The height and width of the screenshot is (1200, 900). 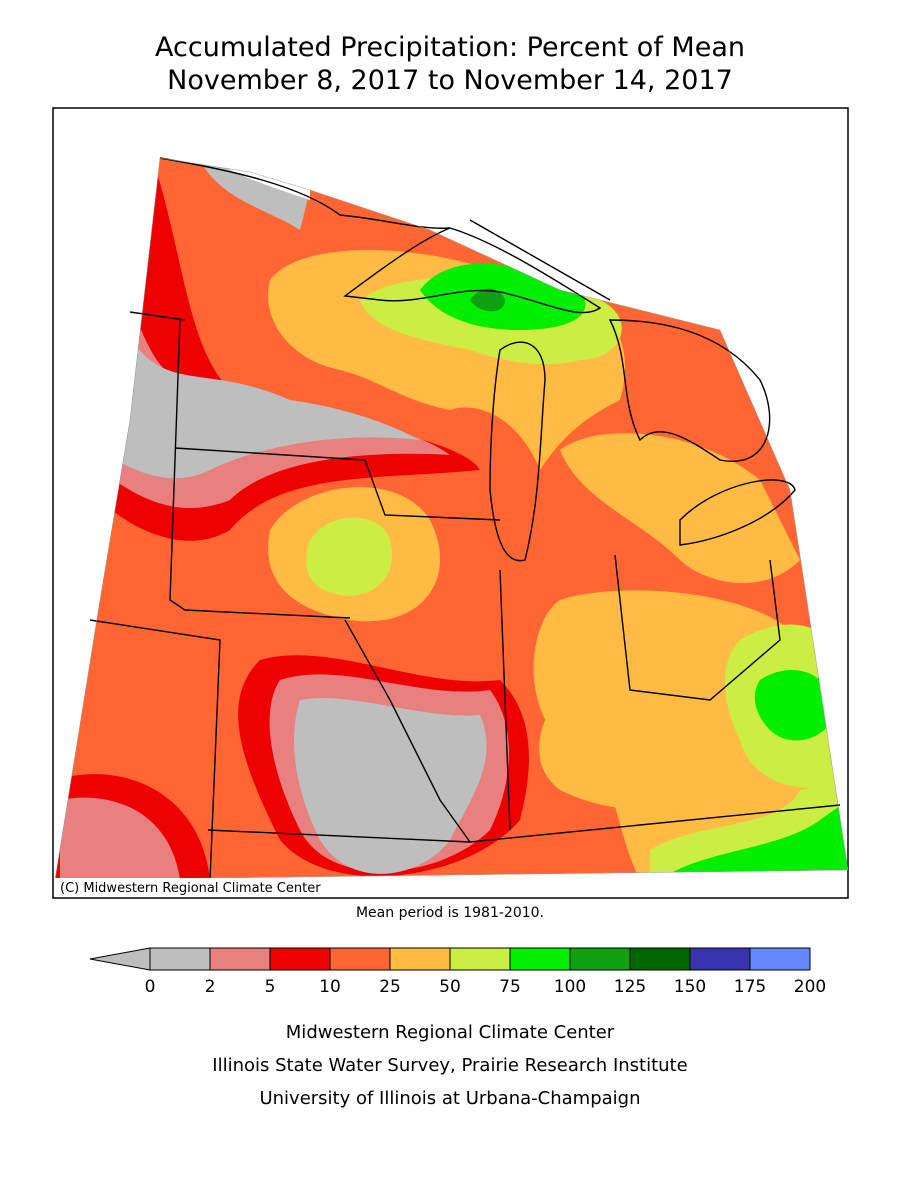 I want to click on legend-tick-label: 5, so click(x=270, y=987).